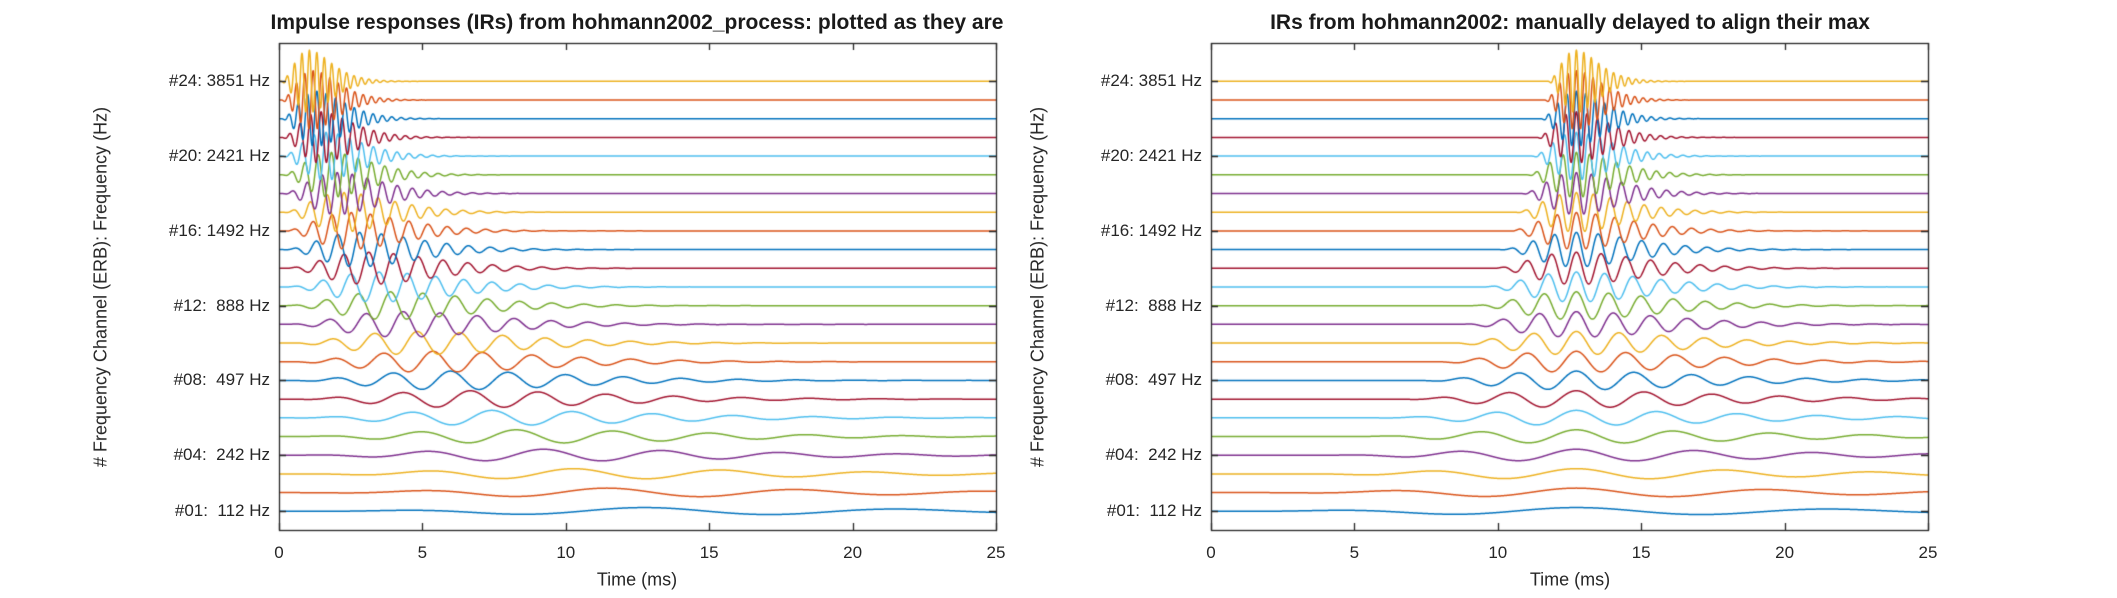 The image size is (2117, 598). What do you see at coordinates (637, 579) in the screenshot?
I see `left-x-axis-label: Time (ms)` at bounding box center [637, 579].